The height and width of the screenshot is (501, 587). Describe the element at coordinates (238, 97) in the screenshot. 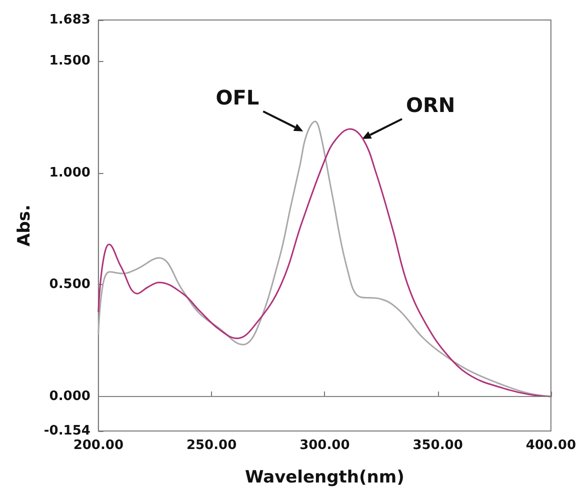

I see `text: OFL` at that location.